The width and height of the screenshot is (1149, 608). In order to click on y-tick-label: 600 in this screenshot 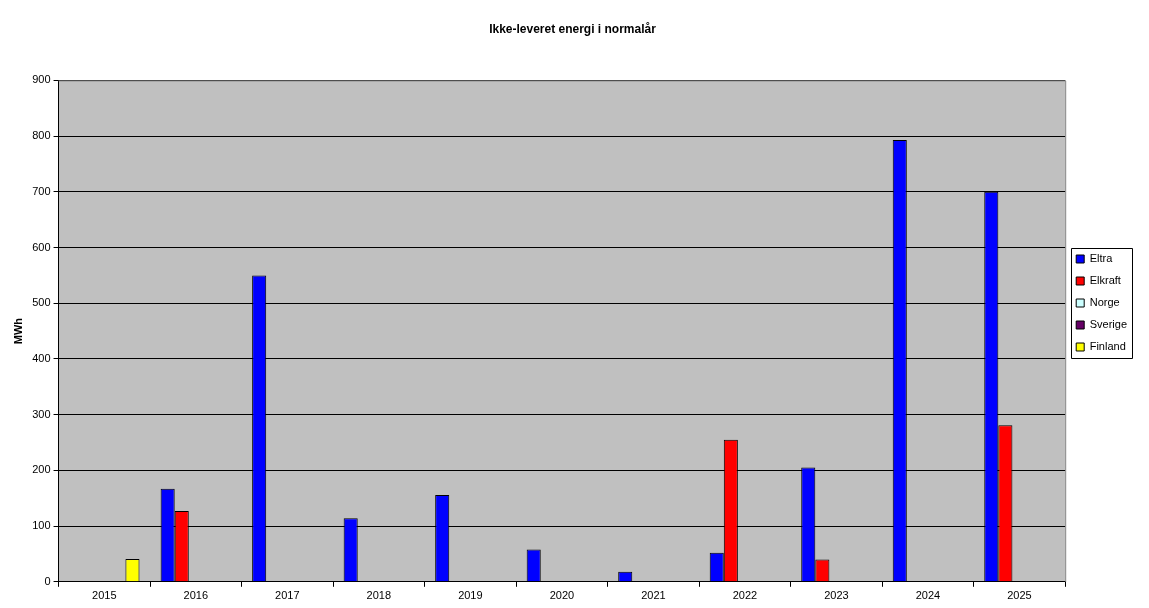, I will do `click(41, 246)`.